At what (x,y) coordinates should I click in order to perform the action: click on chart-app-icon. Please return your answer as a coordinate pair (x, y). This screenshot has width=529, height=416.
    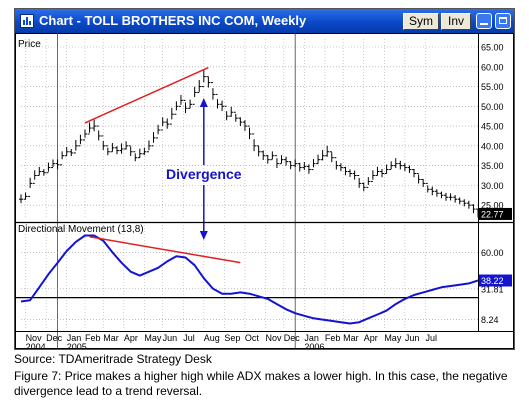
    Looking at the image, I should click on (27, 21).